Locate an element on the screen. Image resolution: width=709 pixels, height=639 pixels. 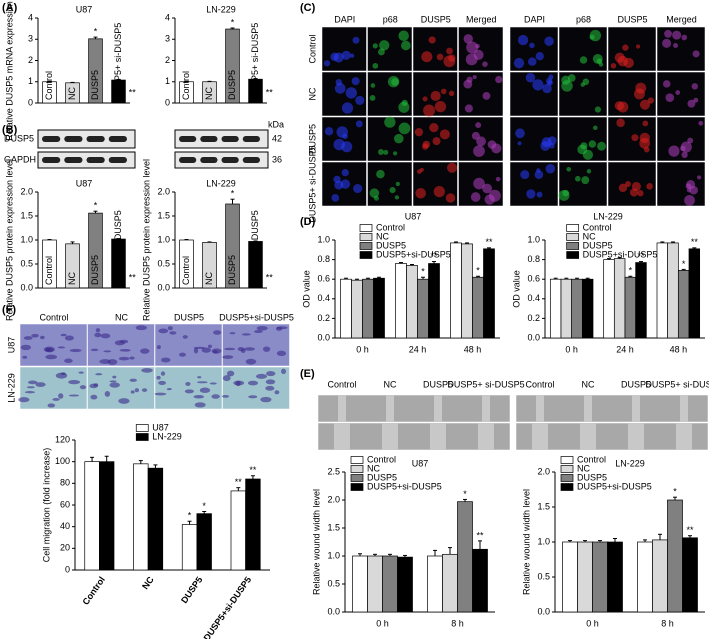
migration-image is located at coordinates (188, 388).